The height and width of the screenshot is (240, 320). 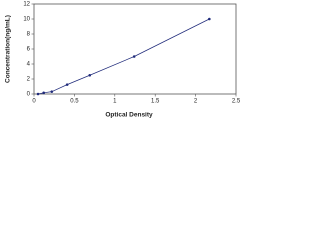 I want to click on x-tick-label: 0.5, so click(x=74, y=102).